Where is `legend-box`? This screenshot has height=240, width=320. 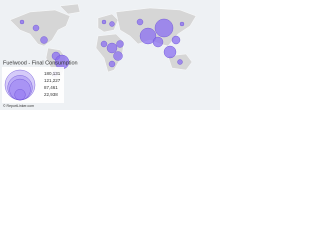
legend-box is located at coordinates (33, 85).